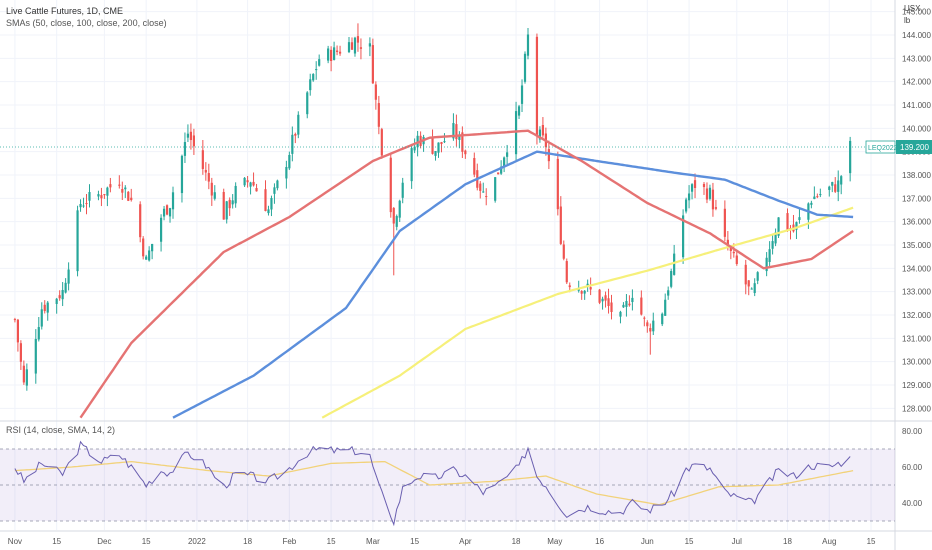 The height and width of the screenshot is (550, 932). What do you see at coordinates (912, 8) in the screenshot?
I see `currency-label: USX` at bounding box center [912, 8].